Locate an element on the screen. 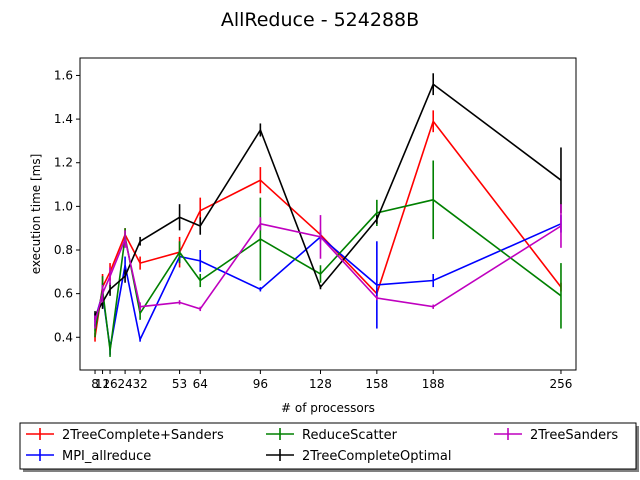 The height and width of the screenshot is (480, 640). x-tick-label: 158 is located at coordinates (376, 384).